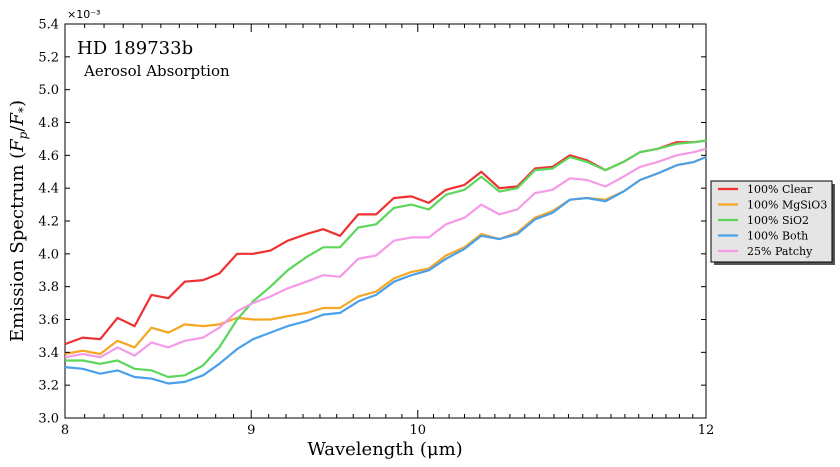  What do you see at coordinates (48, 25) in the screenshot?
I see `y-tick-label: 5.4` at bounding box center [48, 25].